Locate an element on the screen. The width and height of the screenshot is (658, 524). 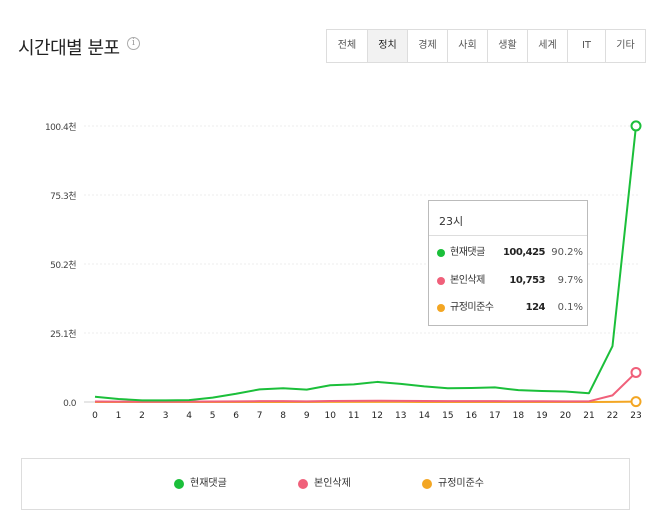
x-tick-label: 9 is located at coordinates (307, 416).